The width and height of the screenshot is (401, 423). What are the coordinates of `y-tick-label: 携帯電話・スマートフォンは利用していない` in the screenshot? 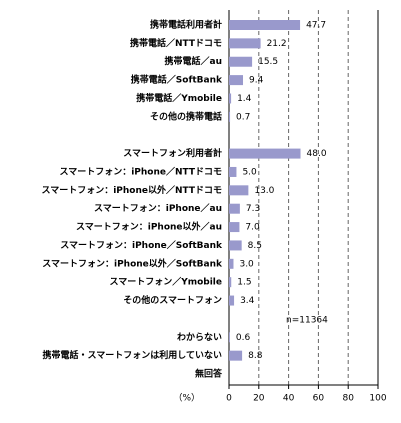 It's located at (132, 355).